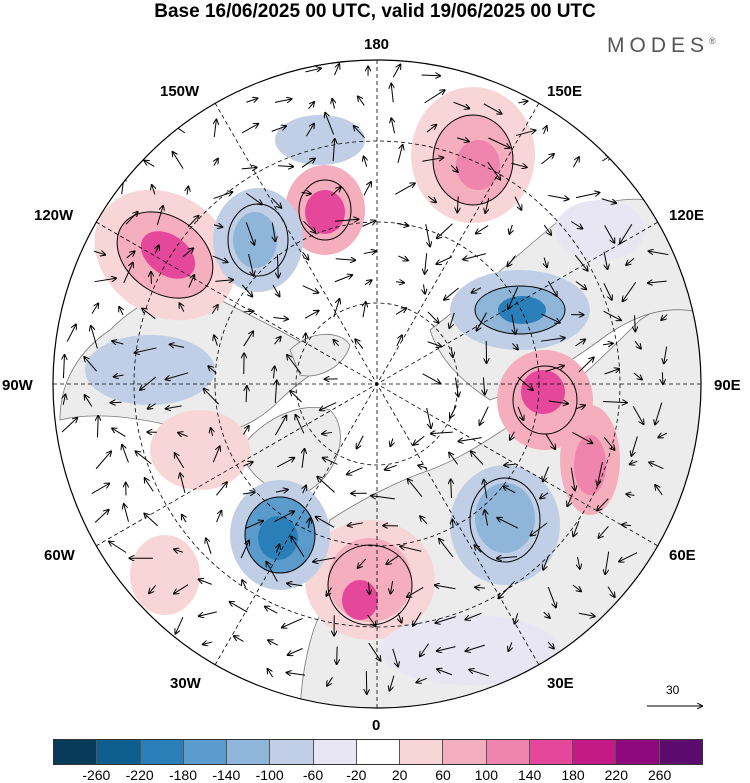 Image resolution: width=750 pixels, height=783 pixels. Describe the element at coordinates (573, 775) in the screenshot. I see `colorbar-tick-label: 180` at that location.